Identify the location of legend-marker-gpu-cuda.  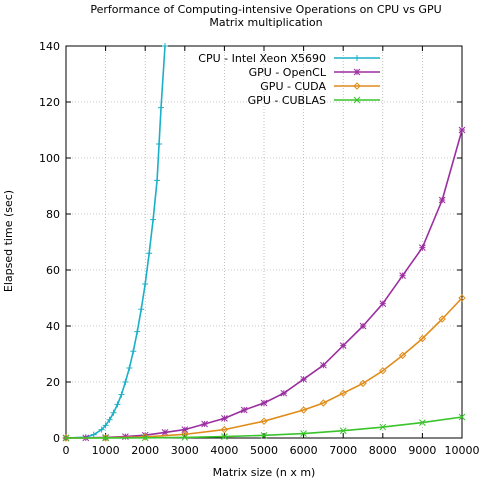
(357, 86).